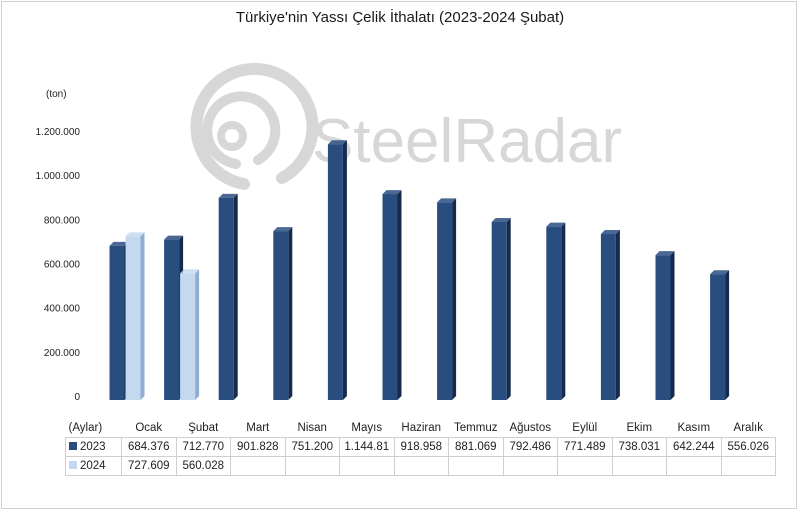 This screenshot has height=512, width=800. I want to click on table-header-month: Şubat, so click(203, 428).